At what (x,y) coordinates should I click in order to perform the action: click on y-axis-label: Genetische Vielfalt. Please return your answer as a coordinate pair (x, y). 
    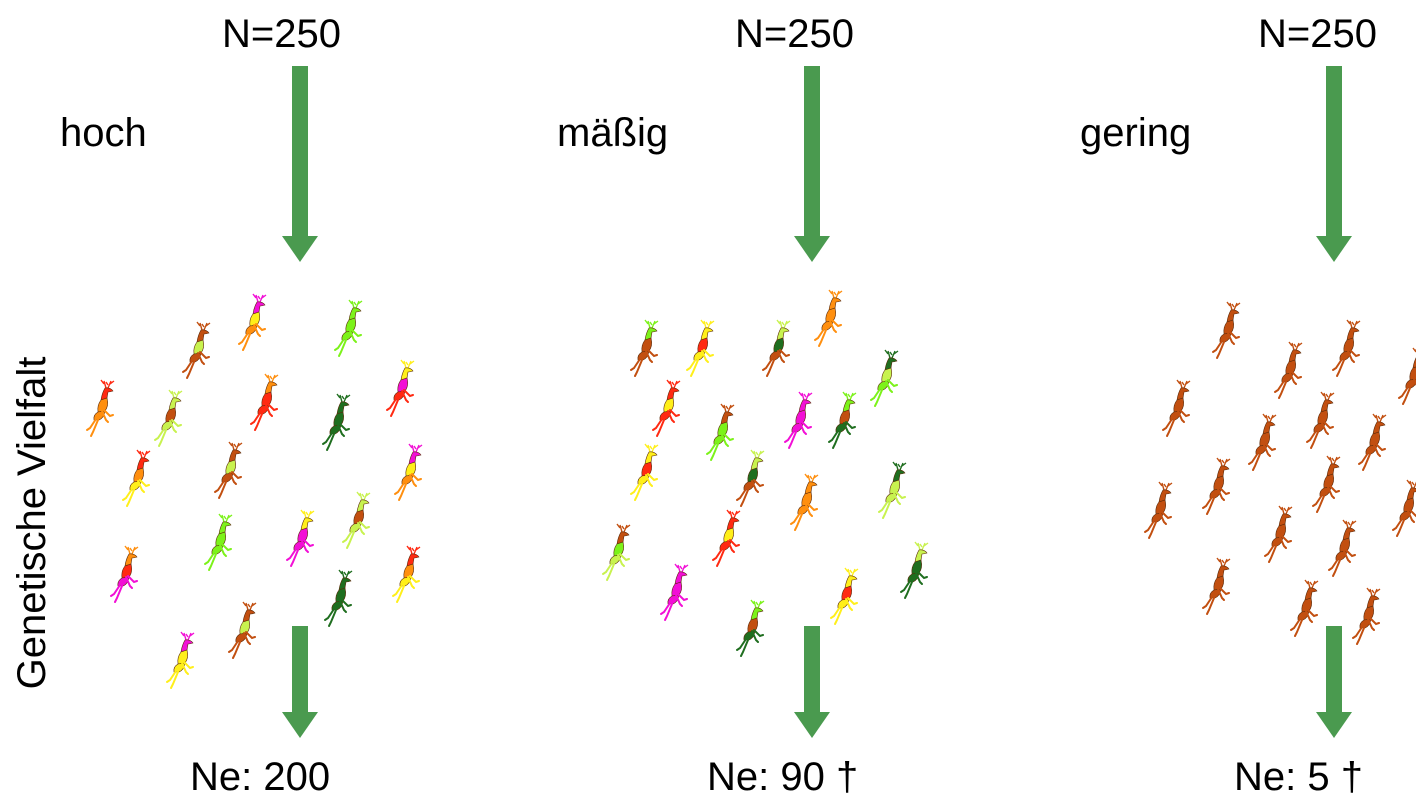
    Looking at the image, I should click on (32, 523).